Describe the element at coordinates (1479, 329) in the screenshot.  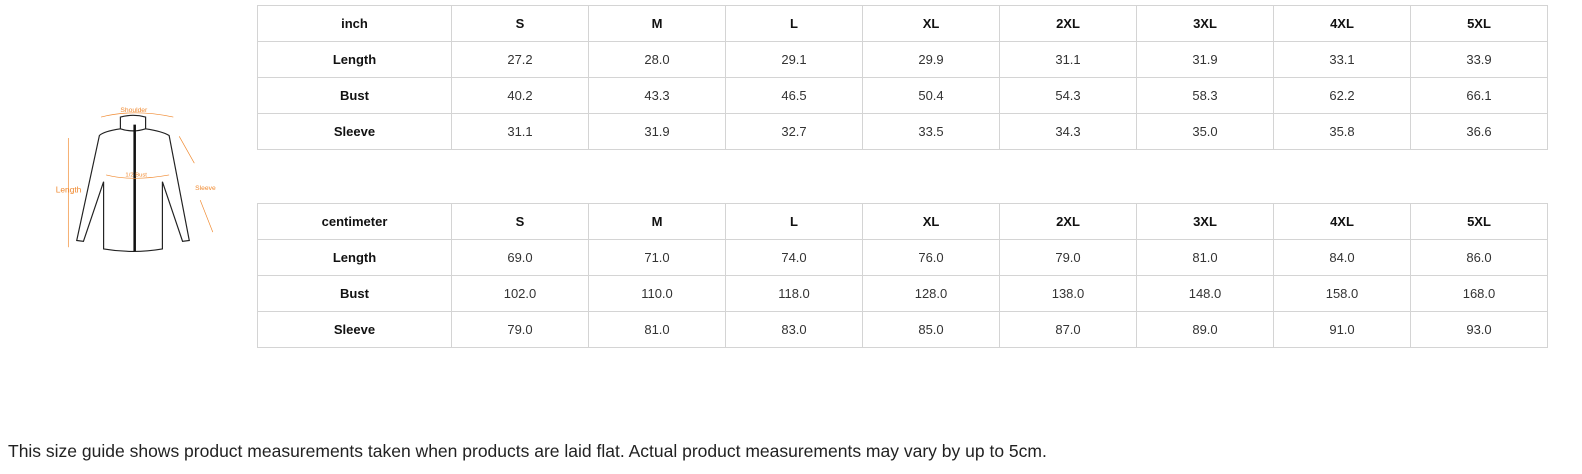
I see `measurement-cell: 93.0` at that location.